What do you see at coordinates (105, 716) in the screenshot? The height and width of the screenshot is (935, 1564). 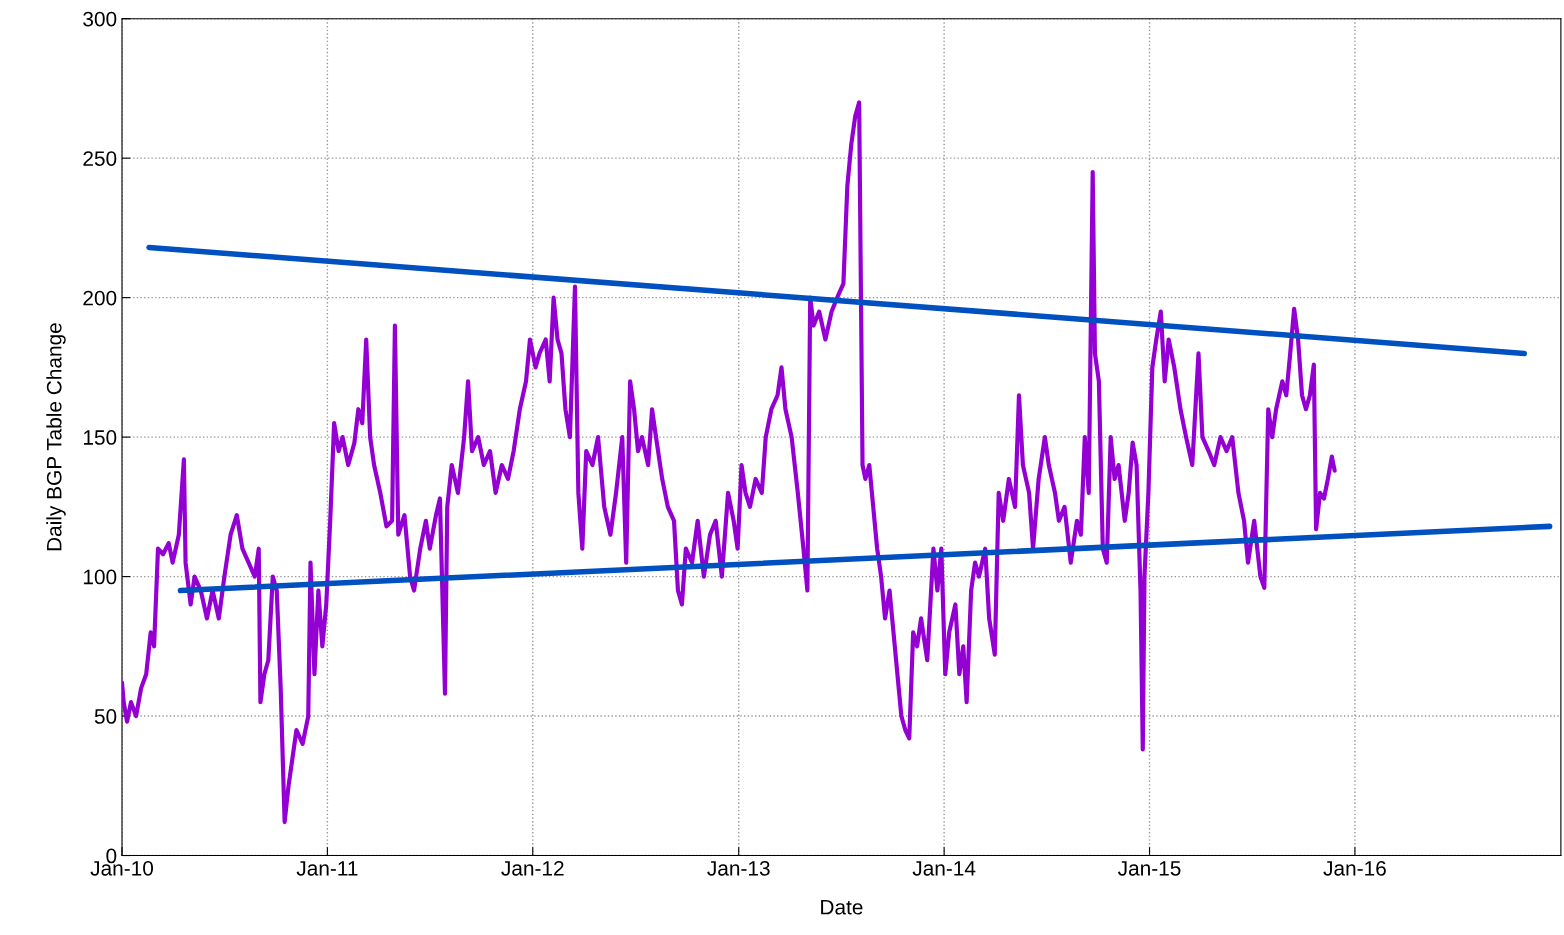 I see `y-tick-label: 50` at bounding box center [105, 716].